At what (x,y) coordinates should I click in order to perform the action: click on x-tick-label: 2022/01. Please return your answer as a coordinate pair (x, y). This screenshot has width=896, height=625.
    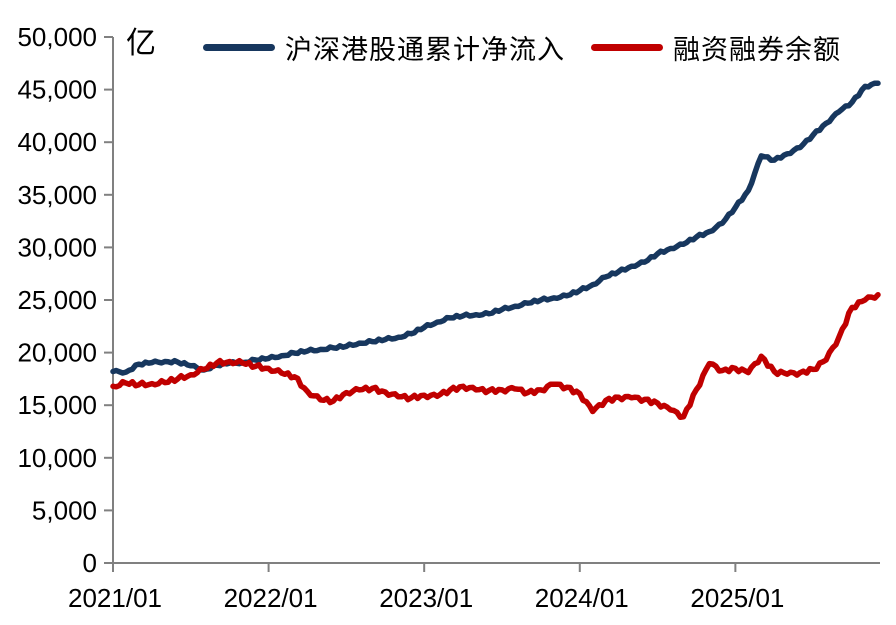
    Looking at the image, I should click on (271, 598).